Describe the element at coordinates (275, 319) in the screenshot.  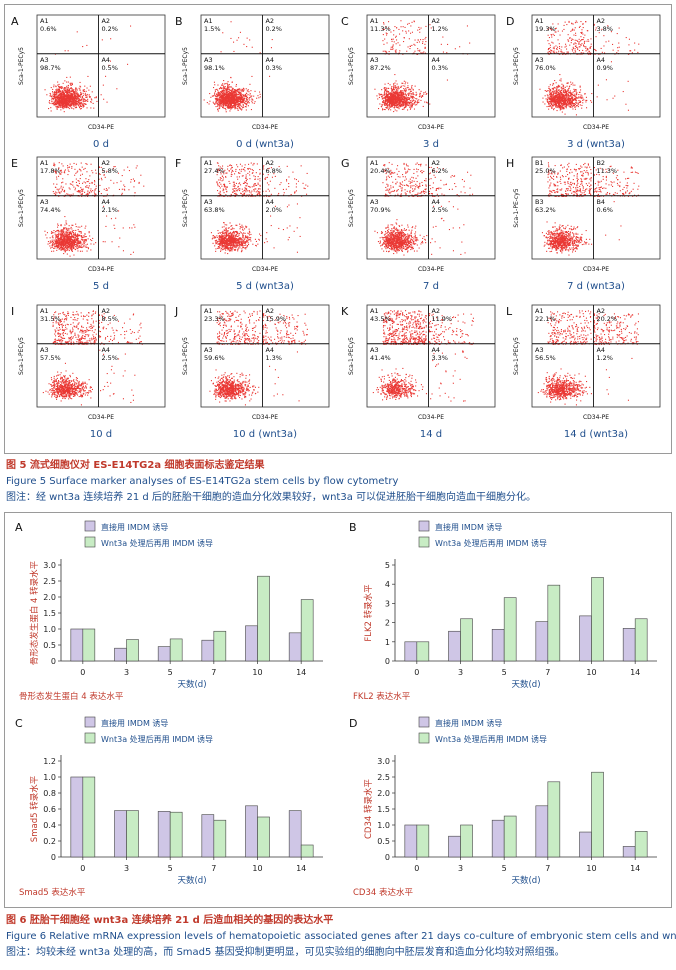
I see `quadrant-value-2: 15.9%` at that location.